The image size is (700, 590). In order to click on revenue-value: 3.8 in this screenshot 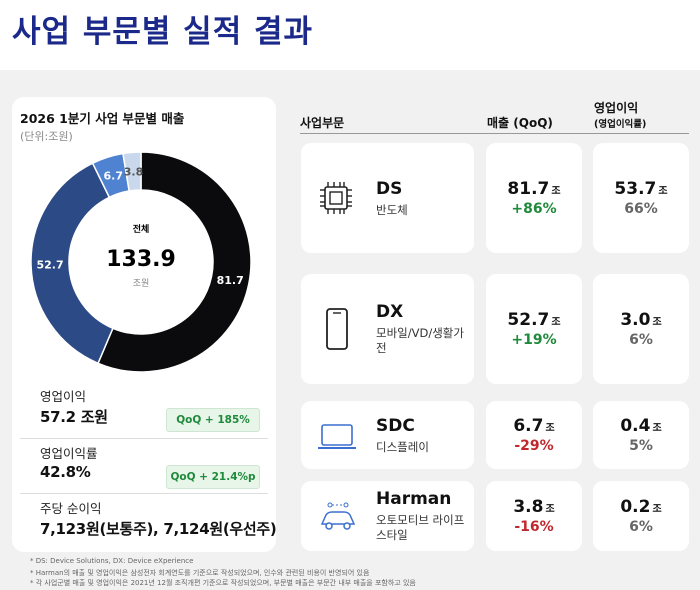, I will do `click(528, 507)`.